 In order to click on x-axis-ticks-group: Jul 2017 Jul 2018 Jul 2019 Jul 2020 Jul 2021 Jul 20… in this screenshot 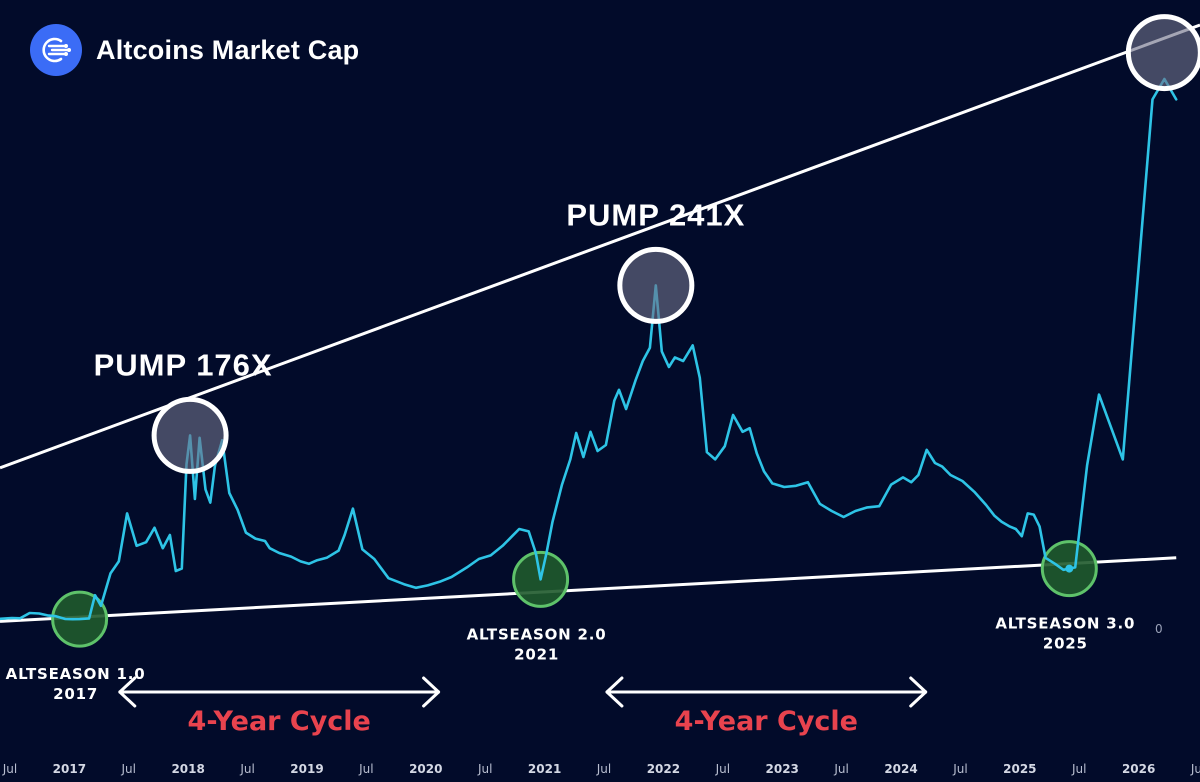, I will do `click(601, 769)`.